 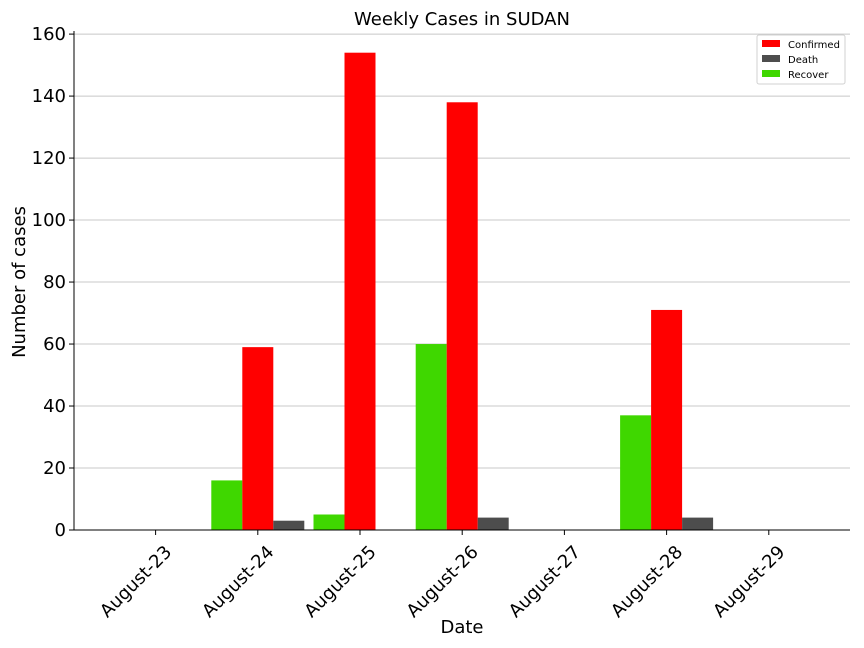 What do you see at coordinates (461, 627) in the screenshot?
I see `x-axis-title: Date` at bounding box center [461, 627].